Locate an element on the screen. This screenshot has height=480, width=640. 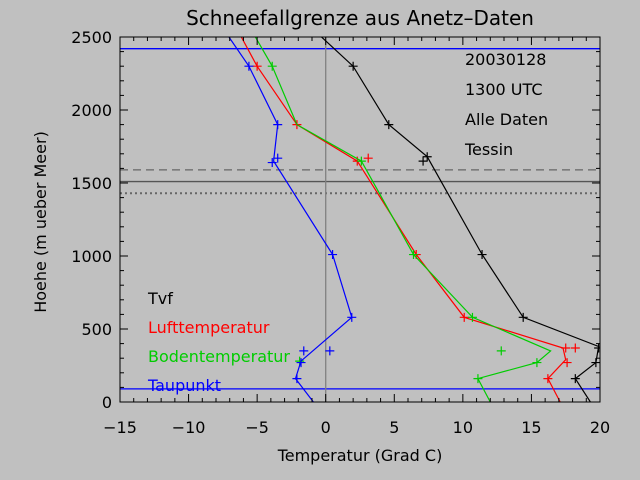
y-tick-label-4: 2000 is located at coordinates (91, 110).